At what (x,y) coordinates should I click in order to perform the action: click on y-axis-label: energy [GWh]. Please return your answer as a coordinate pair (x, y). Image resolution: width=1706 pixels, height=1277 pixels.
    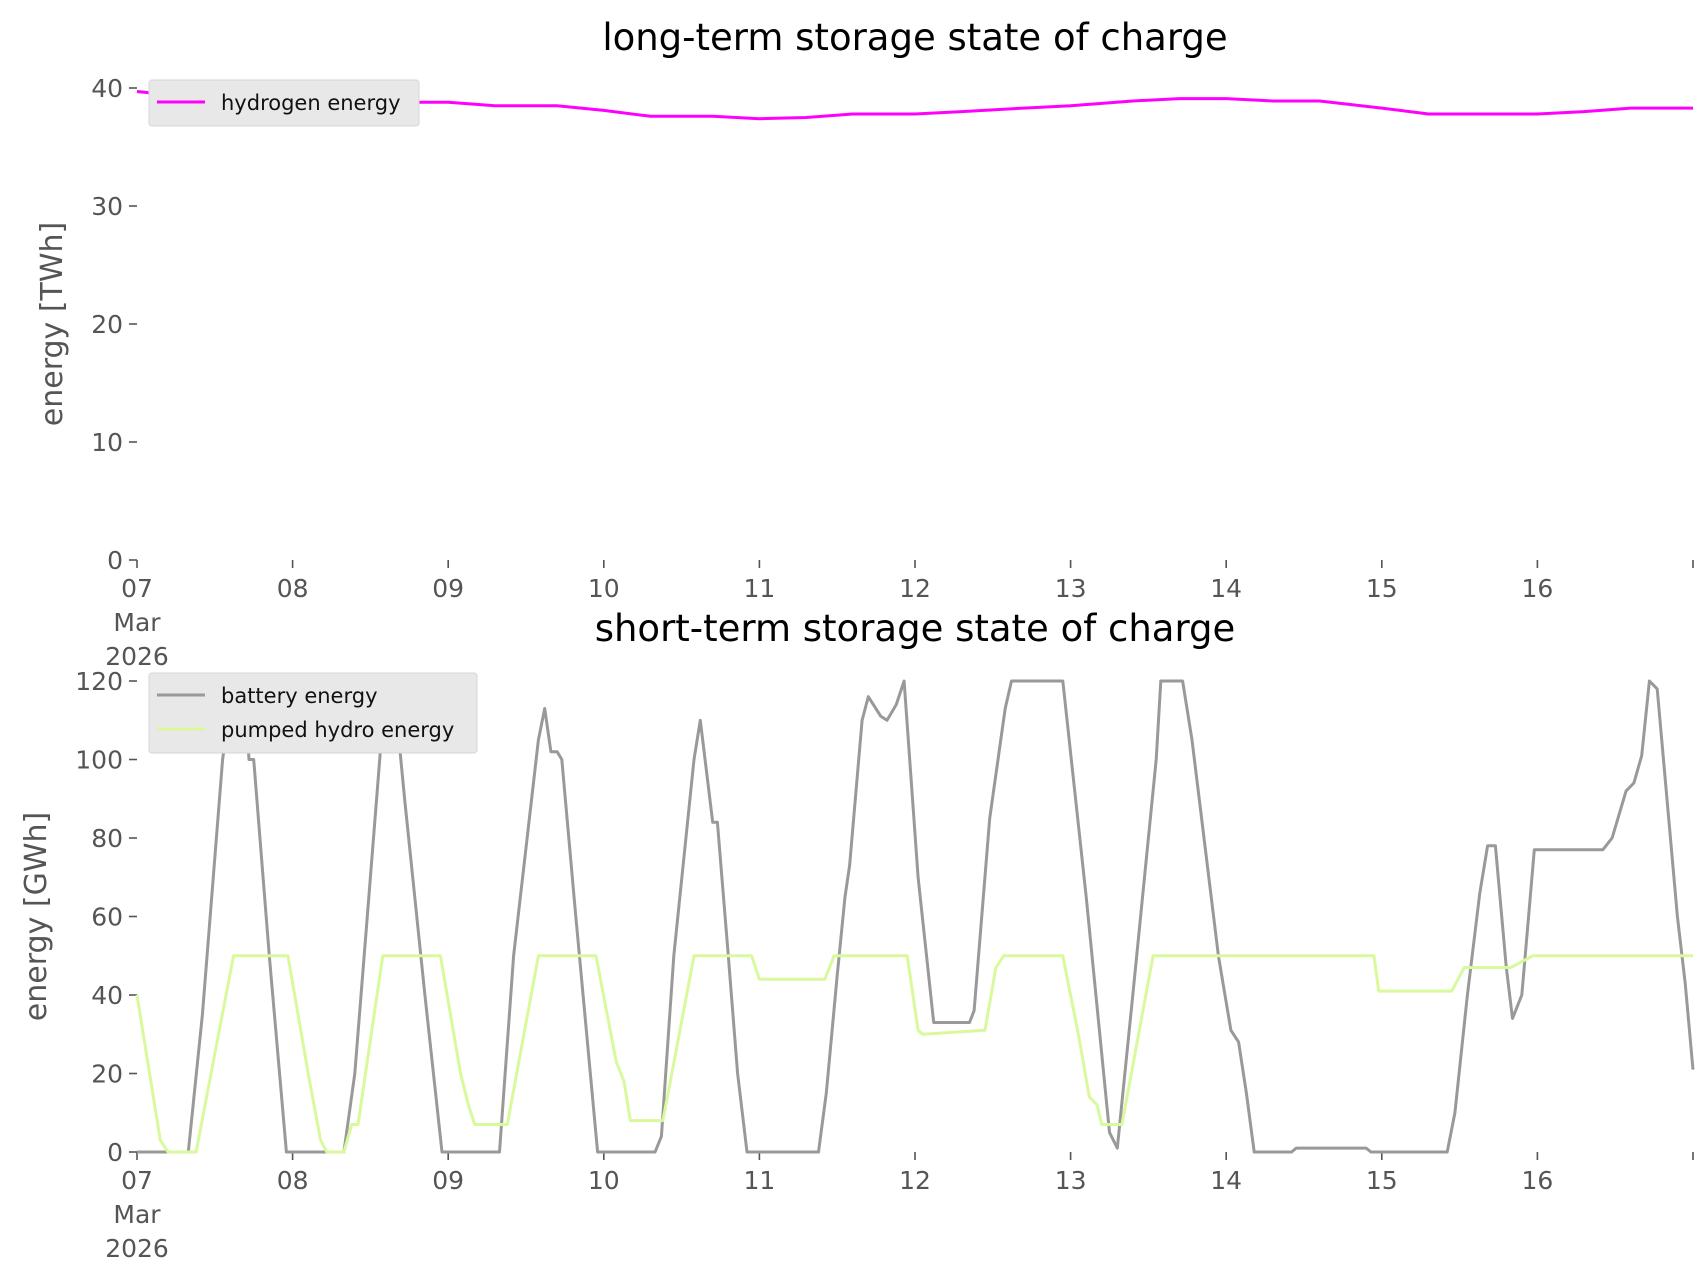
    Looking at the image, I should click on (36, 916).